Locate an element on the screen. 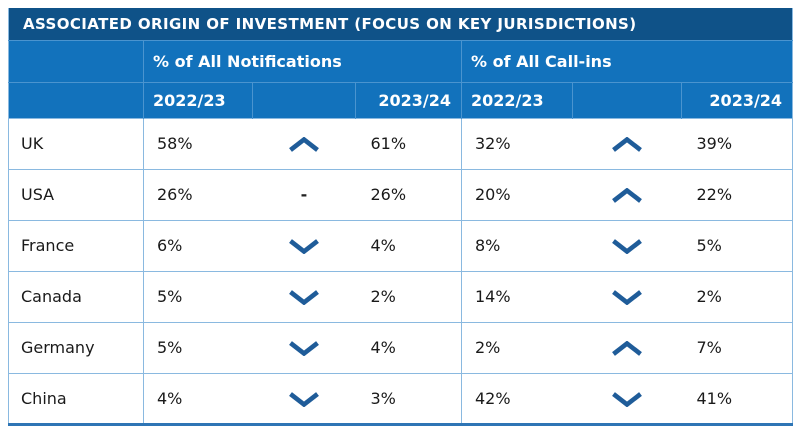 The image size is (800, 435). table-row-uk: UK 58% - 61% 32% - 39% is located at coordinates (400, 143).